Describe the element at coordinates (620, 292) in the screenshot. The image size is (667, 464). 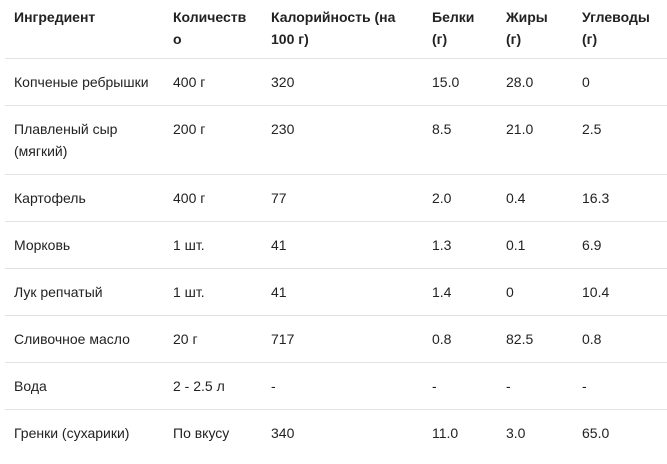
I see `cell-carbs: 10.4` at that location.